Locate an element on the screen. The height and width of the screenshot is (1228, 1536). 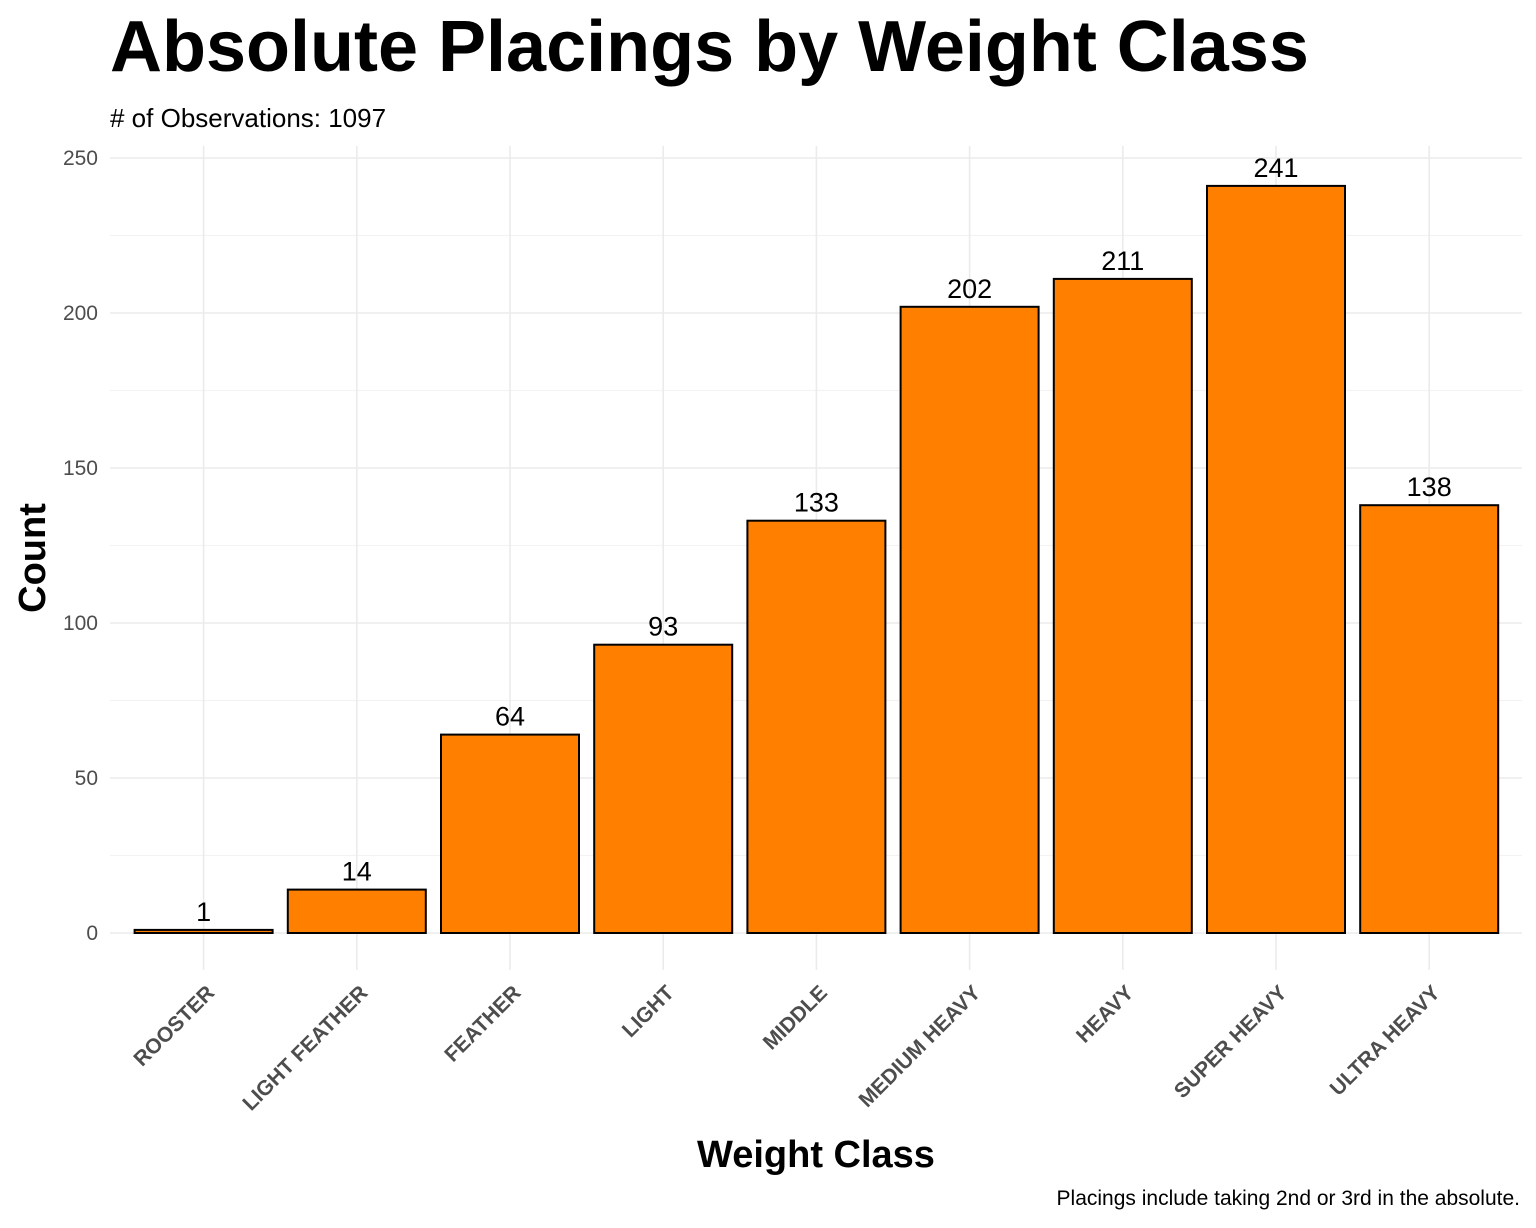
y-tick-label: 50 is located at coordinates (86, 778).